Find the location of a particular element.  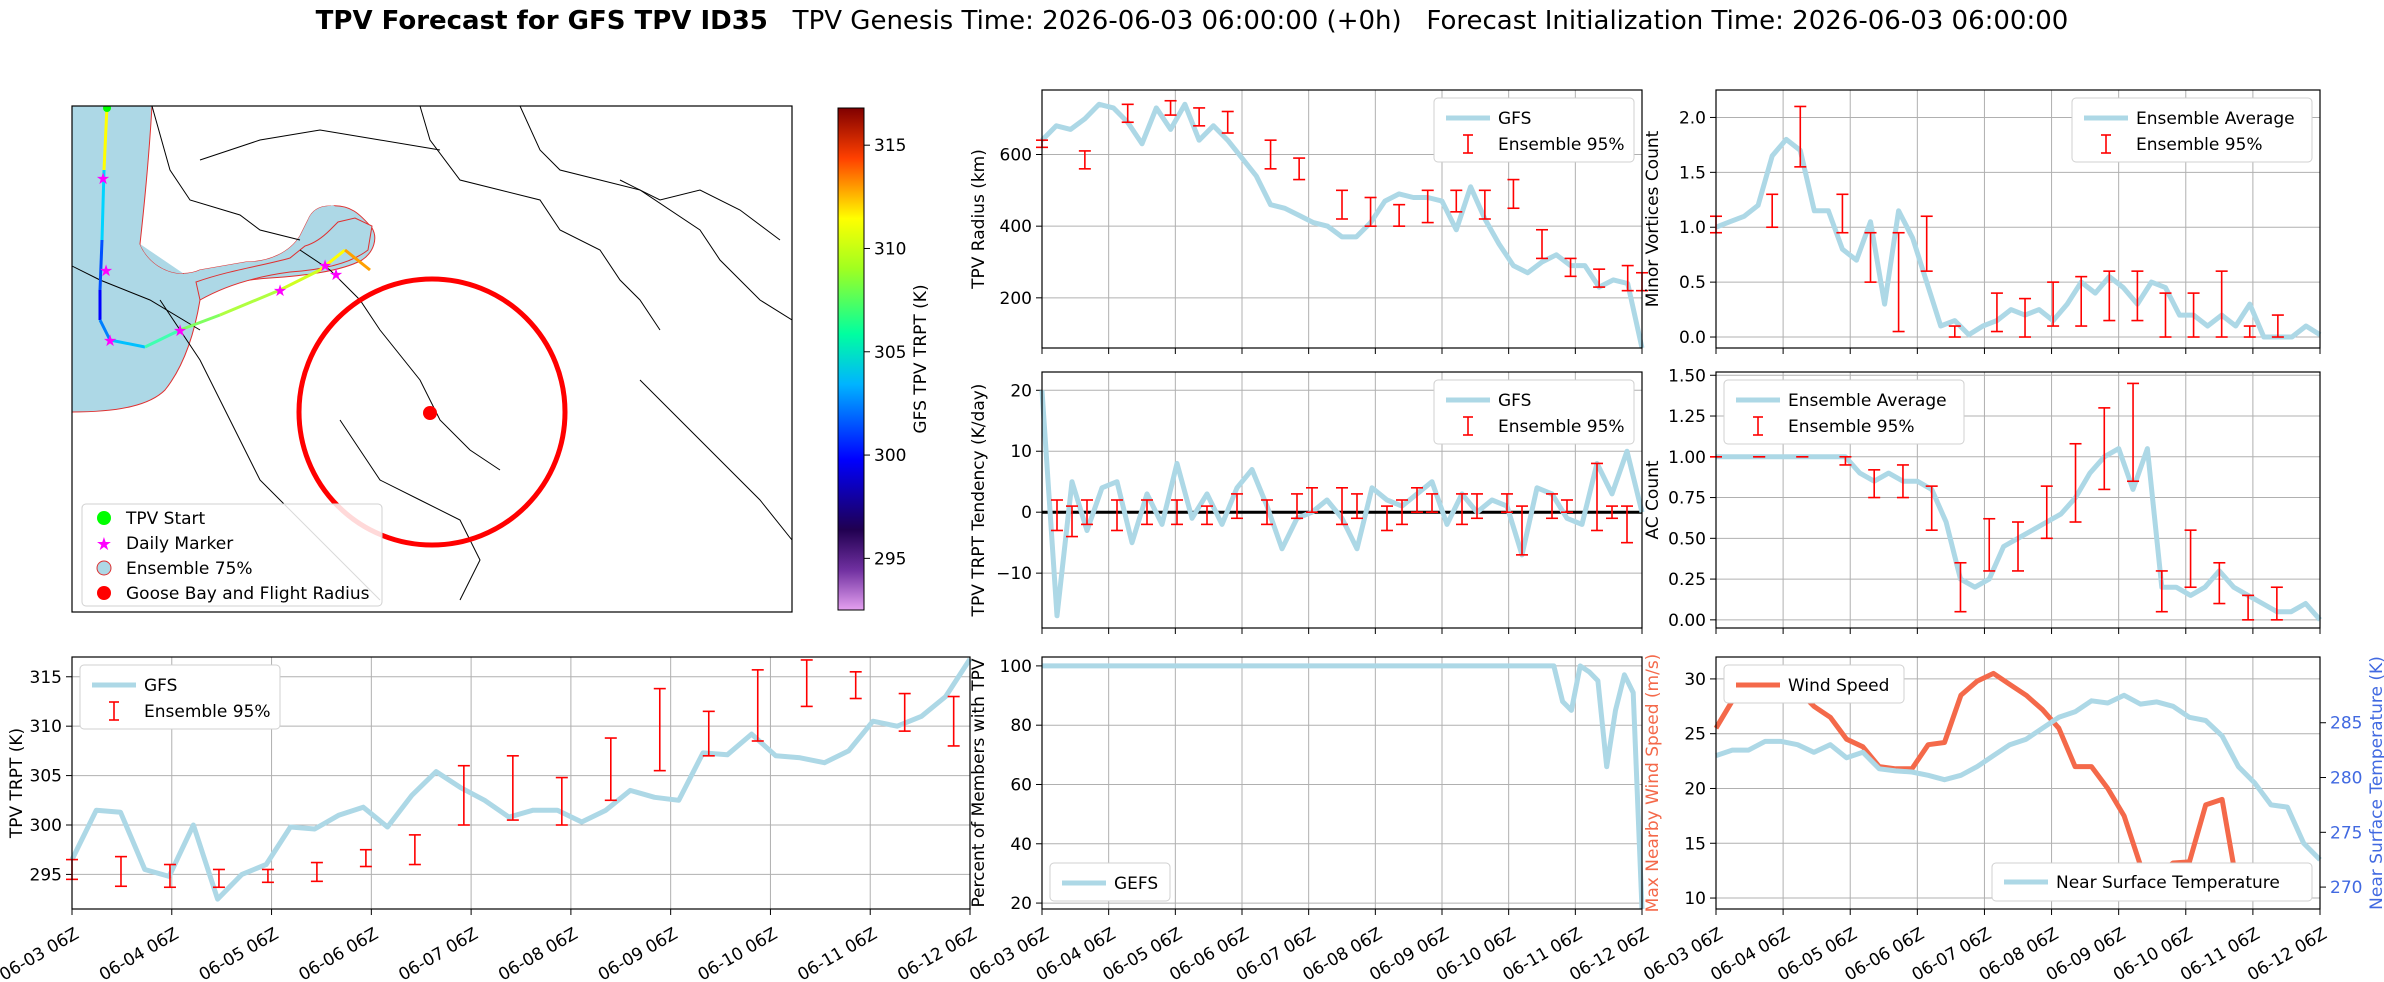

xtick-label: 06-10 06Z is located at coordinates (738, 953).